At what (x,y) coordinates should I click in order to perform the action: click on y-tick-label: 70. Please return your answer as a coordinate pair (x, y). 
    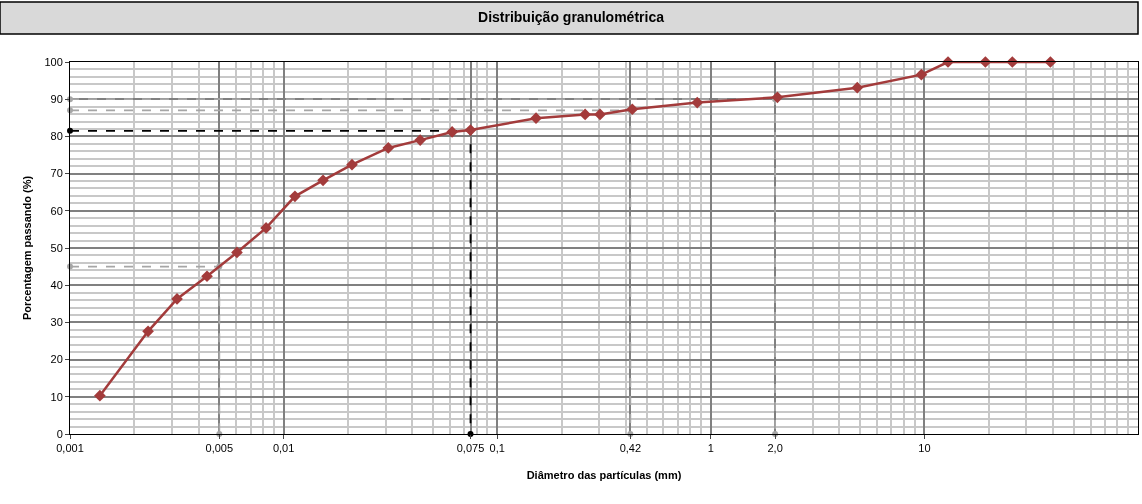
    Looking at the image, I should click on (56, 173).